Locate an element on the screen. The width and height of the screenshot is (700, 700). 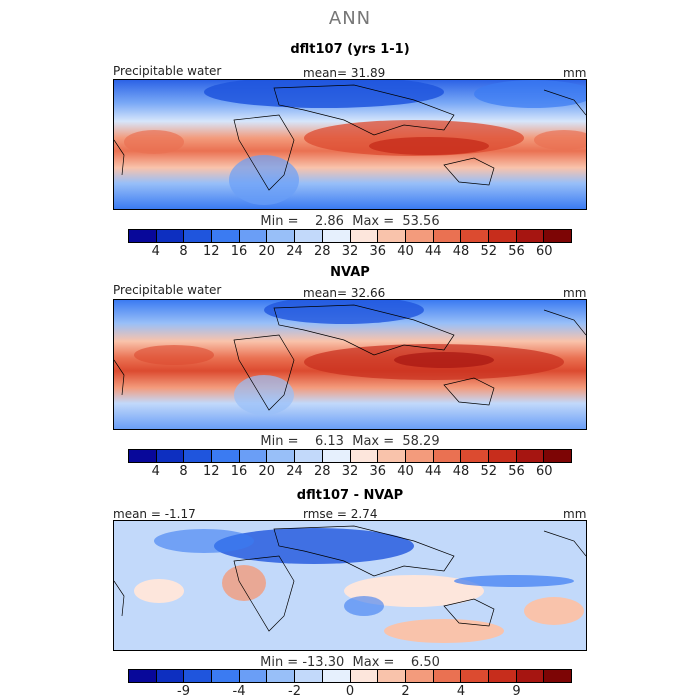
panel-1-variable-label: Precipitable water is located at coordinates (167, 71).